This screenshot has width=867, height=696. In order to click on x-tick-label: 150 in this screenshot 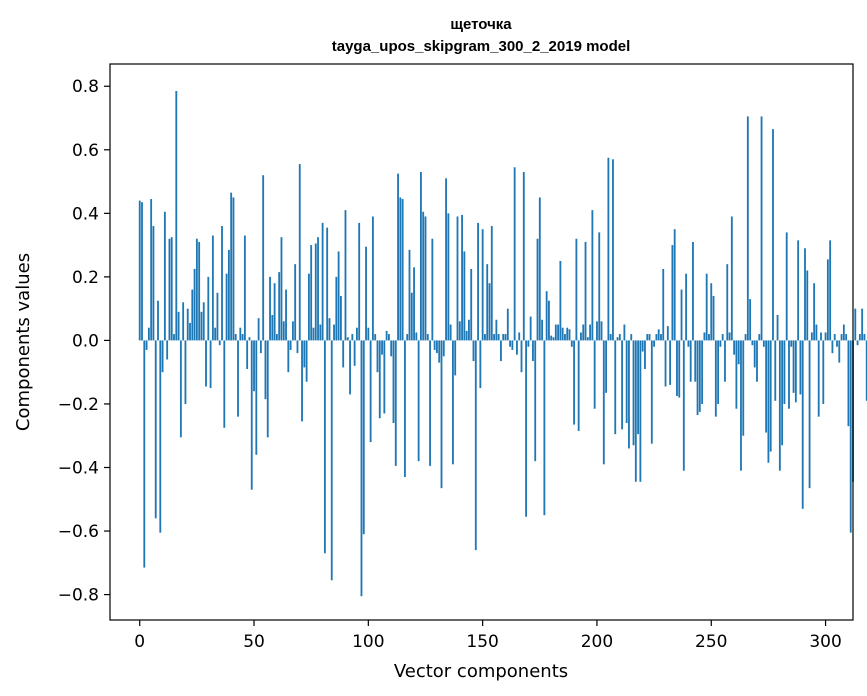, I will do `click(482, 642)`.